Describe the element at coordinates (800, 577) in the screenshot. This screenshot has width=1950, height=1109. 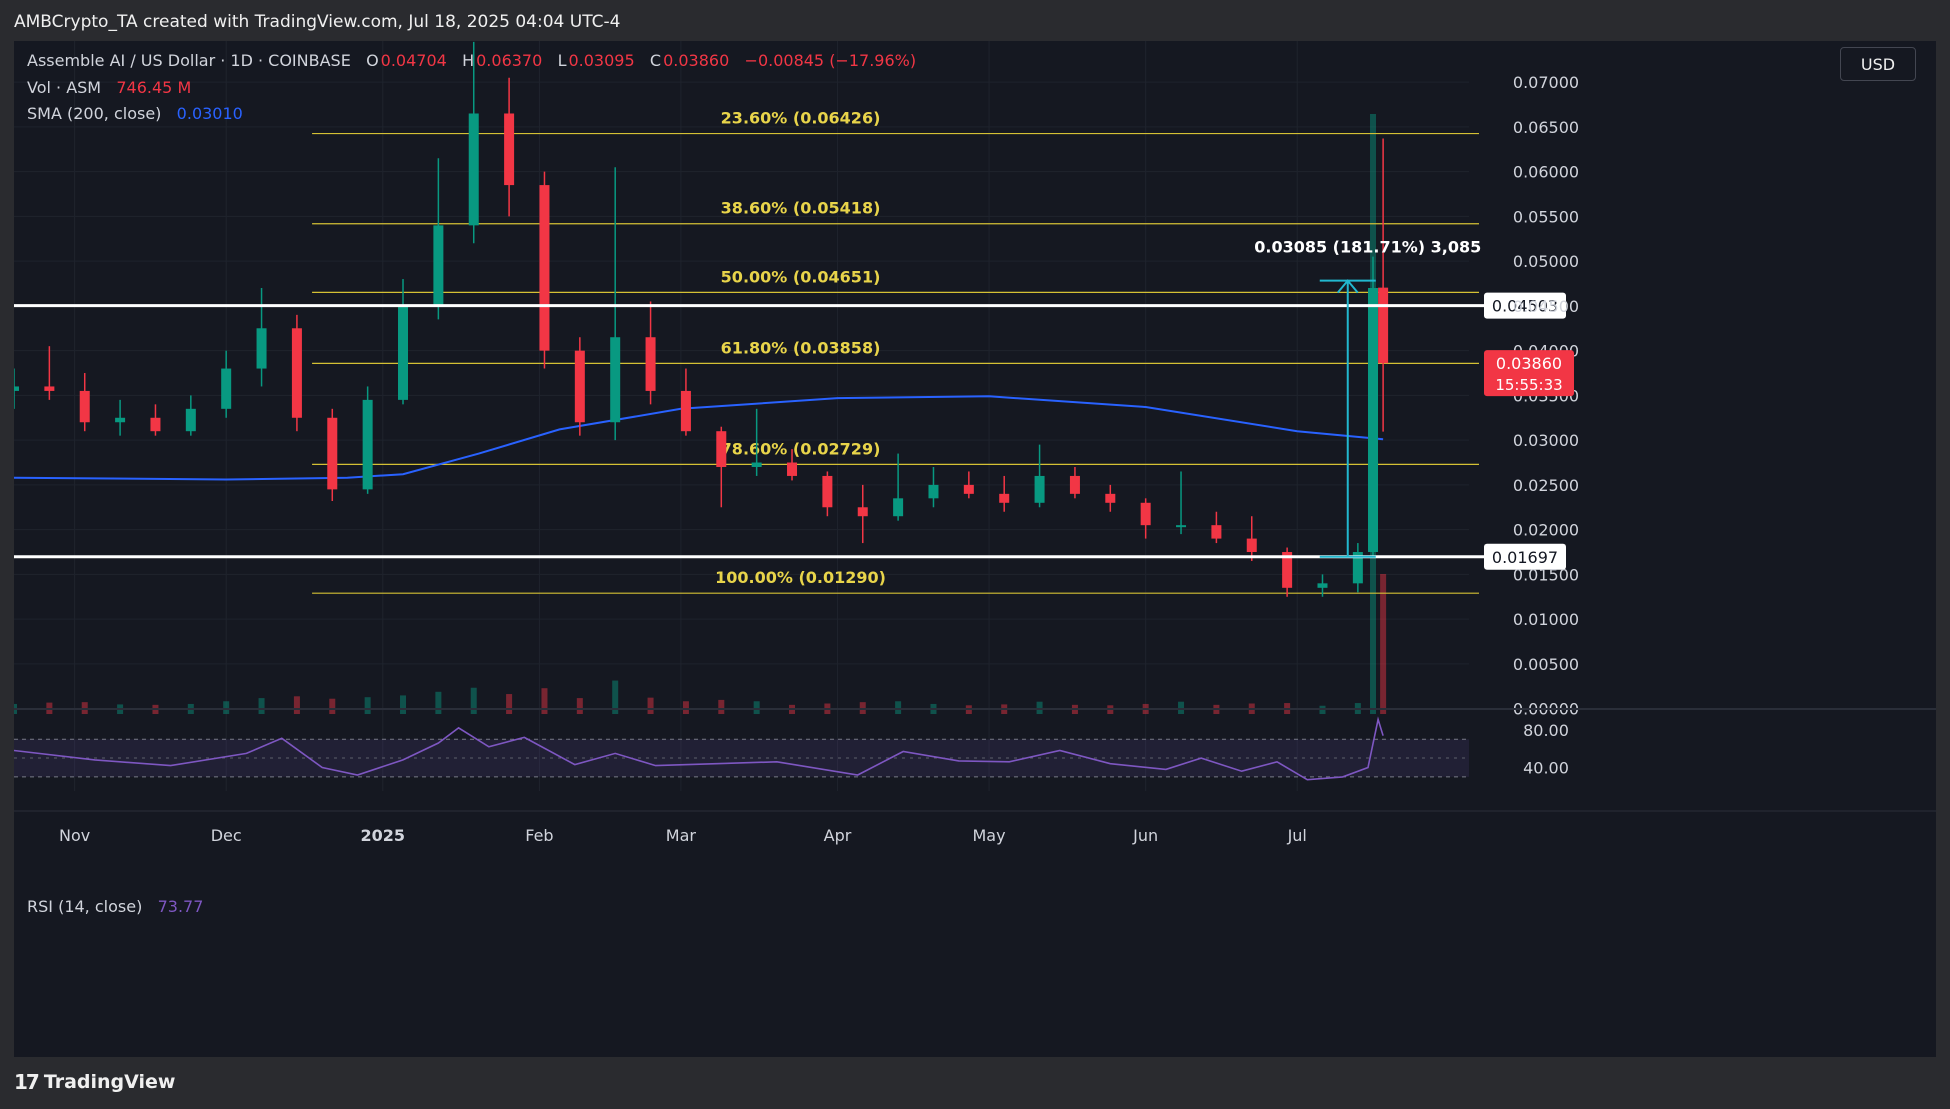
I see `fib-label: 100.00% (0.01290)` at that location.